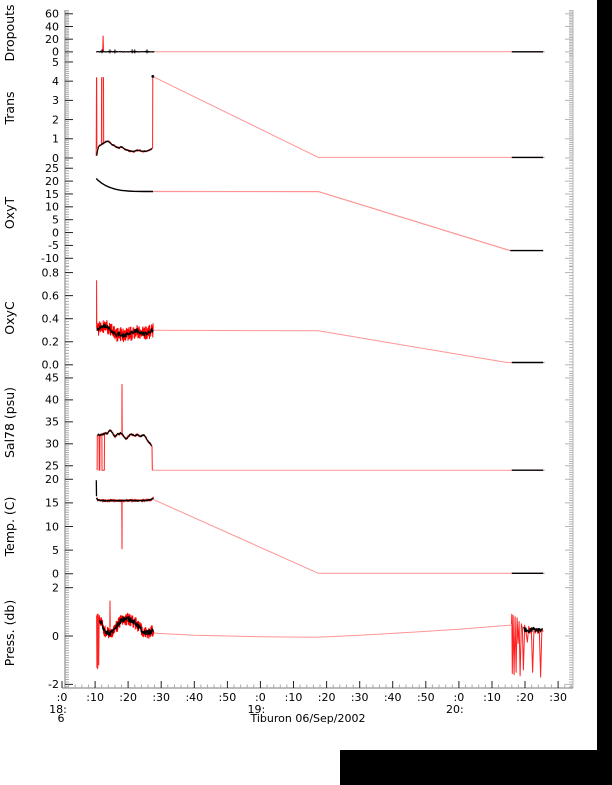  Describe the element at coordinates (9, 422) in the screenshot. I see `y-axis-title-sal78: Sal78 (psu)` at that location.